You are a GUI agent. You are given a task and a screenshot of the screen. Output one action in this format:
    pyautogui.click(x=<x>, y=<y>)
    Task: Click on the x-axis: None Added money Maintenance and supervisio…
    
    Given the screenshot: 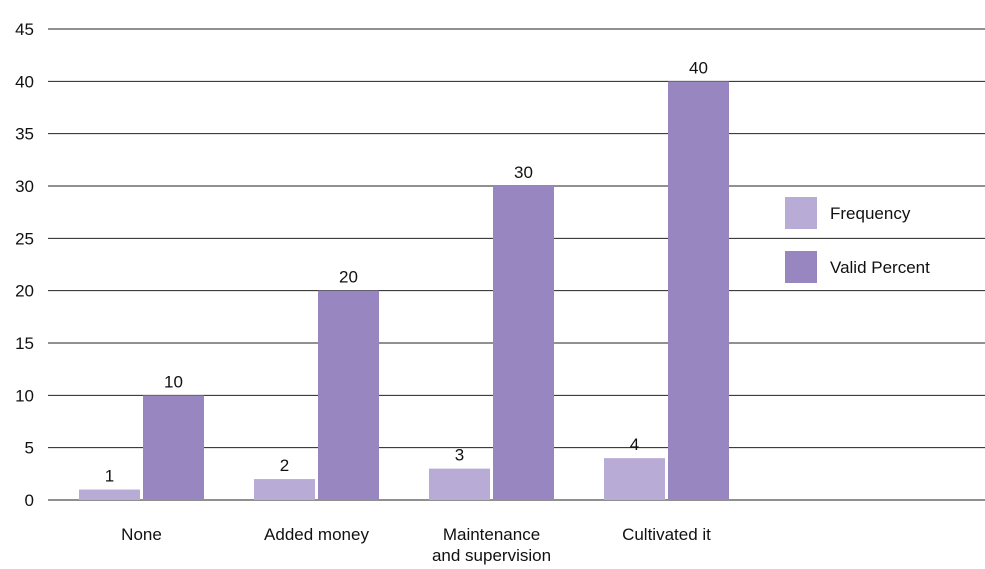 What is the action you would take?
    pyautogui.click(x=416, y=545)
    